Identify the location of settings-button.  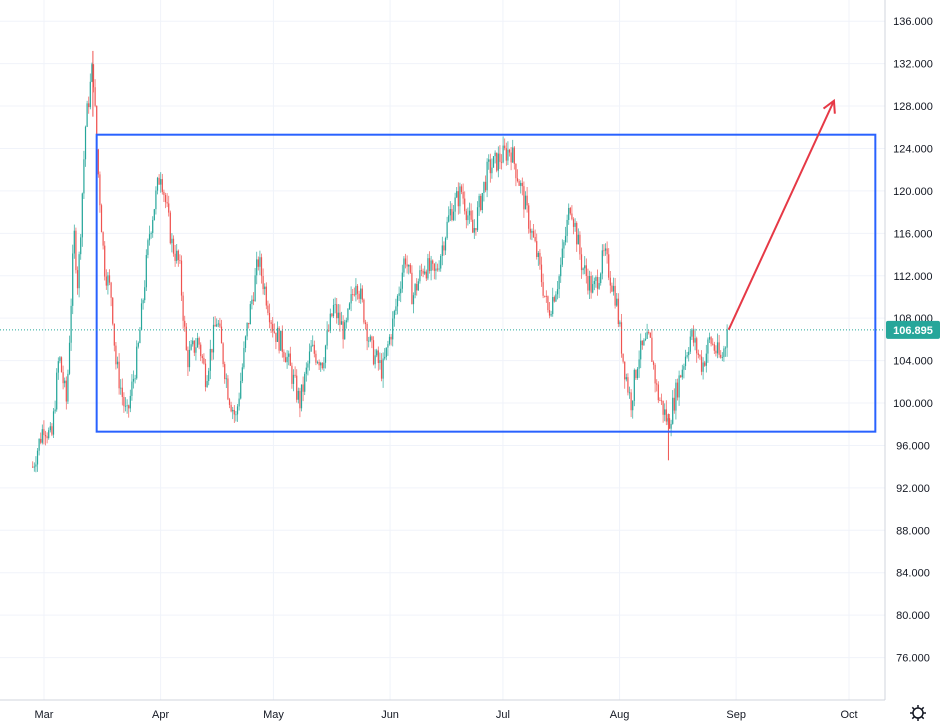
(918, 713).